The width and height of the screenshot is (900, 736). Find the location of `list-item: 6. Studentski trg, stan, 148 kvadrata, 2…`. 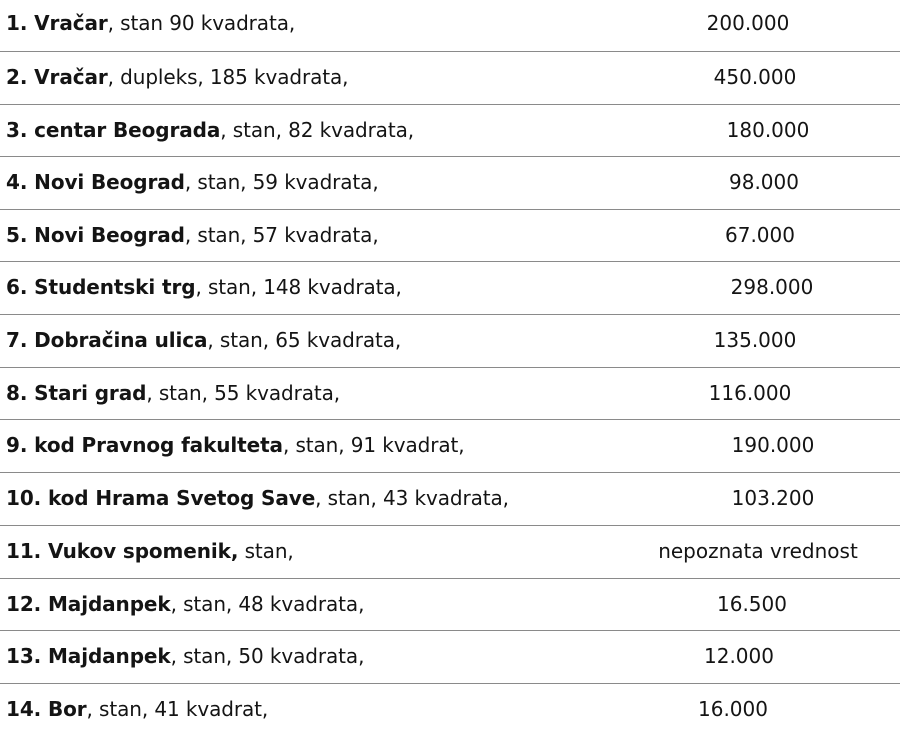

list-item: 6. Studentski trg, stan, 148 kvadrata, 2… is located at coordinates (450, 287).